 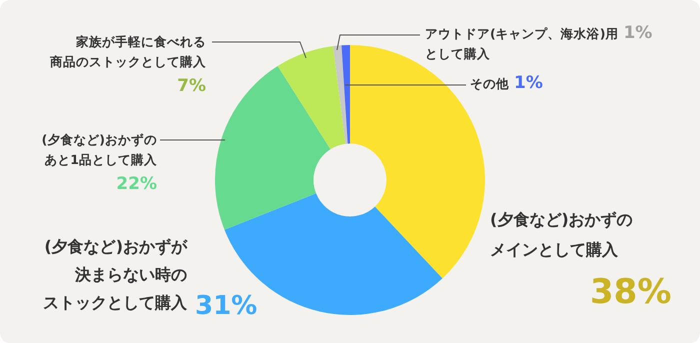 What do you see at coordinates (128, 51) in the screenshot?
I see `slice-label: 家族が手軽に食べれる商品のストックとして購入` at bounding box center [128, 51].